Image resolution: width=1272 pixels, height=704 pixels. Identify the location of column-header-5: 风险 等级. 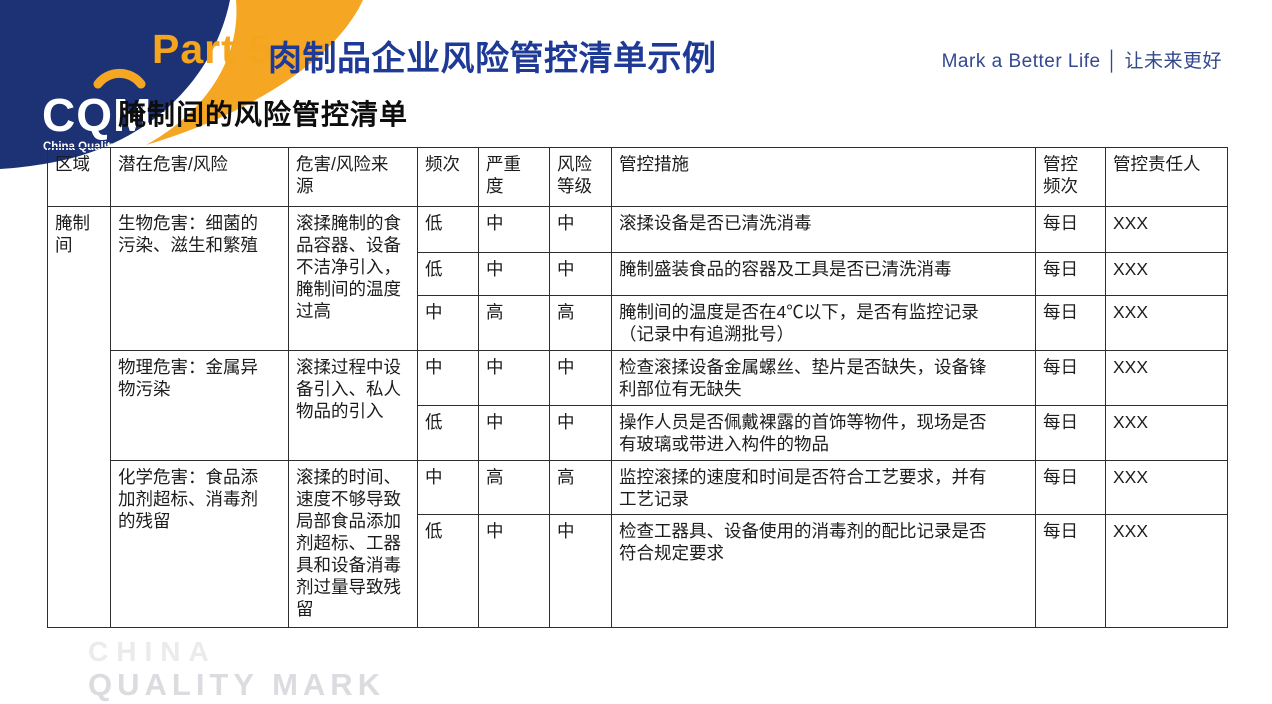
(580, 177).